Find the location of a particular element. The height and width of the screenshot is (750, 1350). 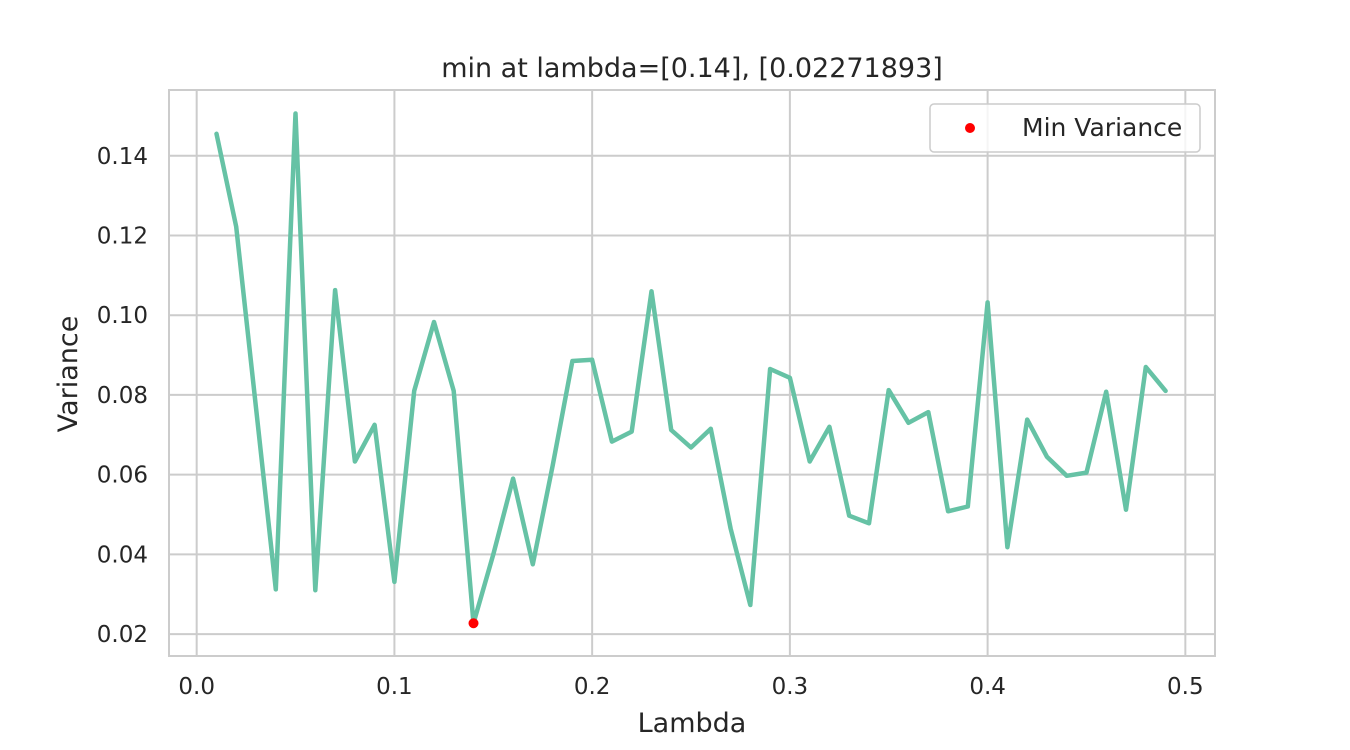

x-tick-label: 0.1 is located at coordinates (394, 687).